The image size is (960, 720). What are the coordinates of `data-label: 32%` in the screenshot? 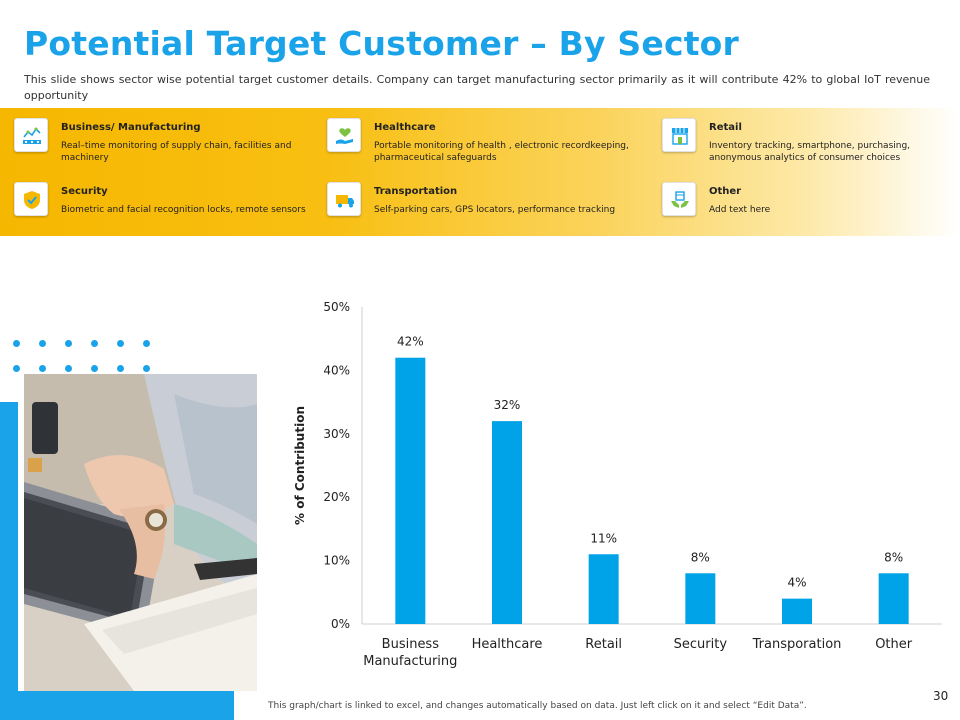 It's located at (507, 405).